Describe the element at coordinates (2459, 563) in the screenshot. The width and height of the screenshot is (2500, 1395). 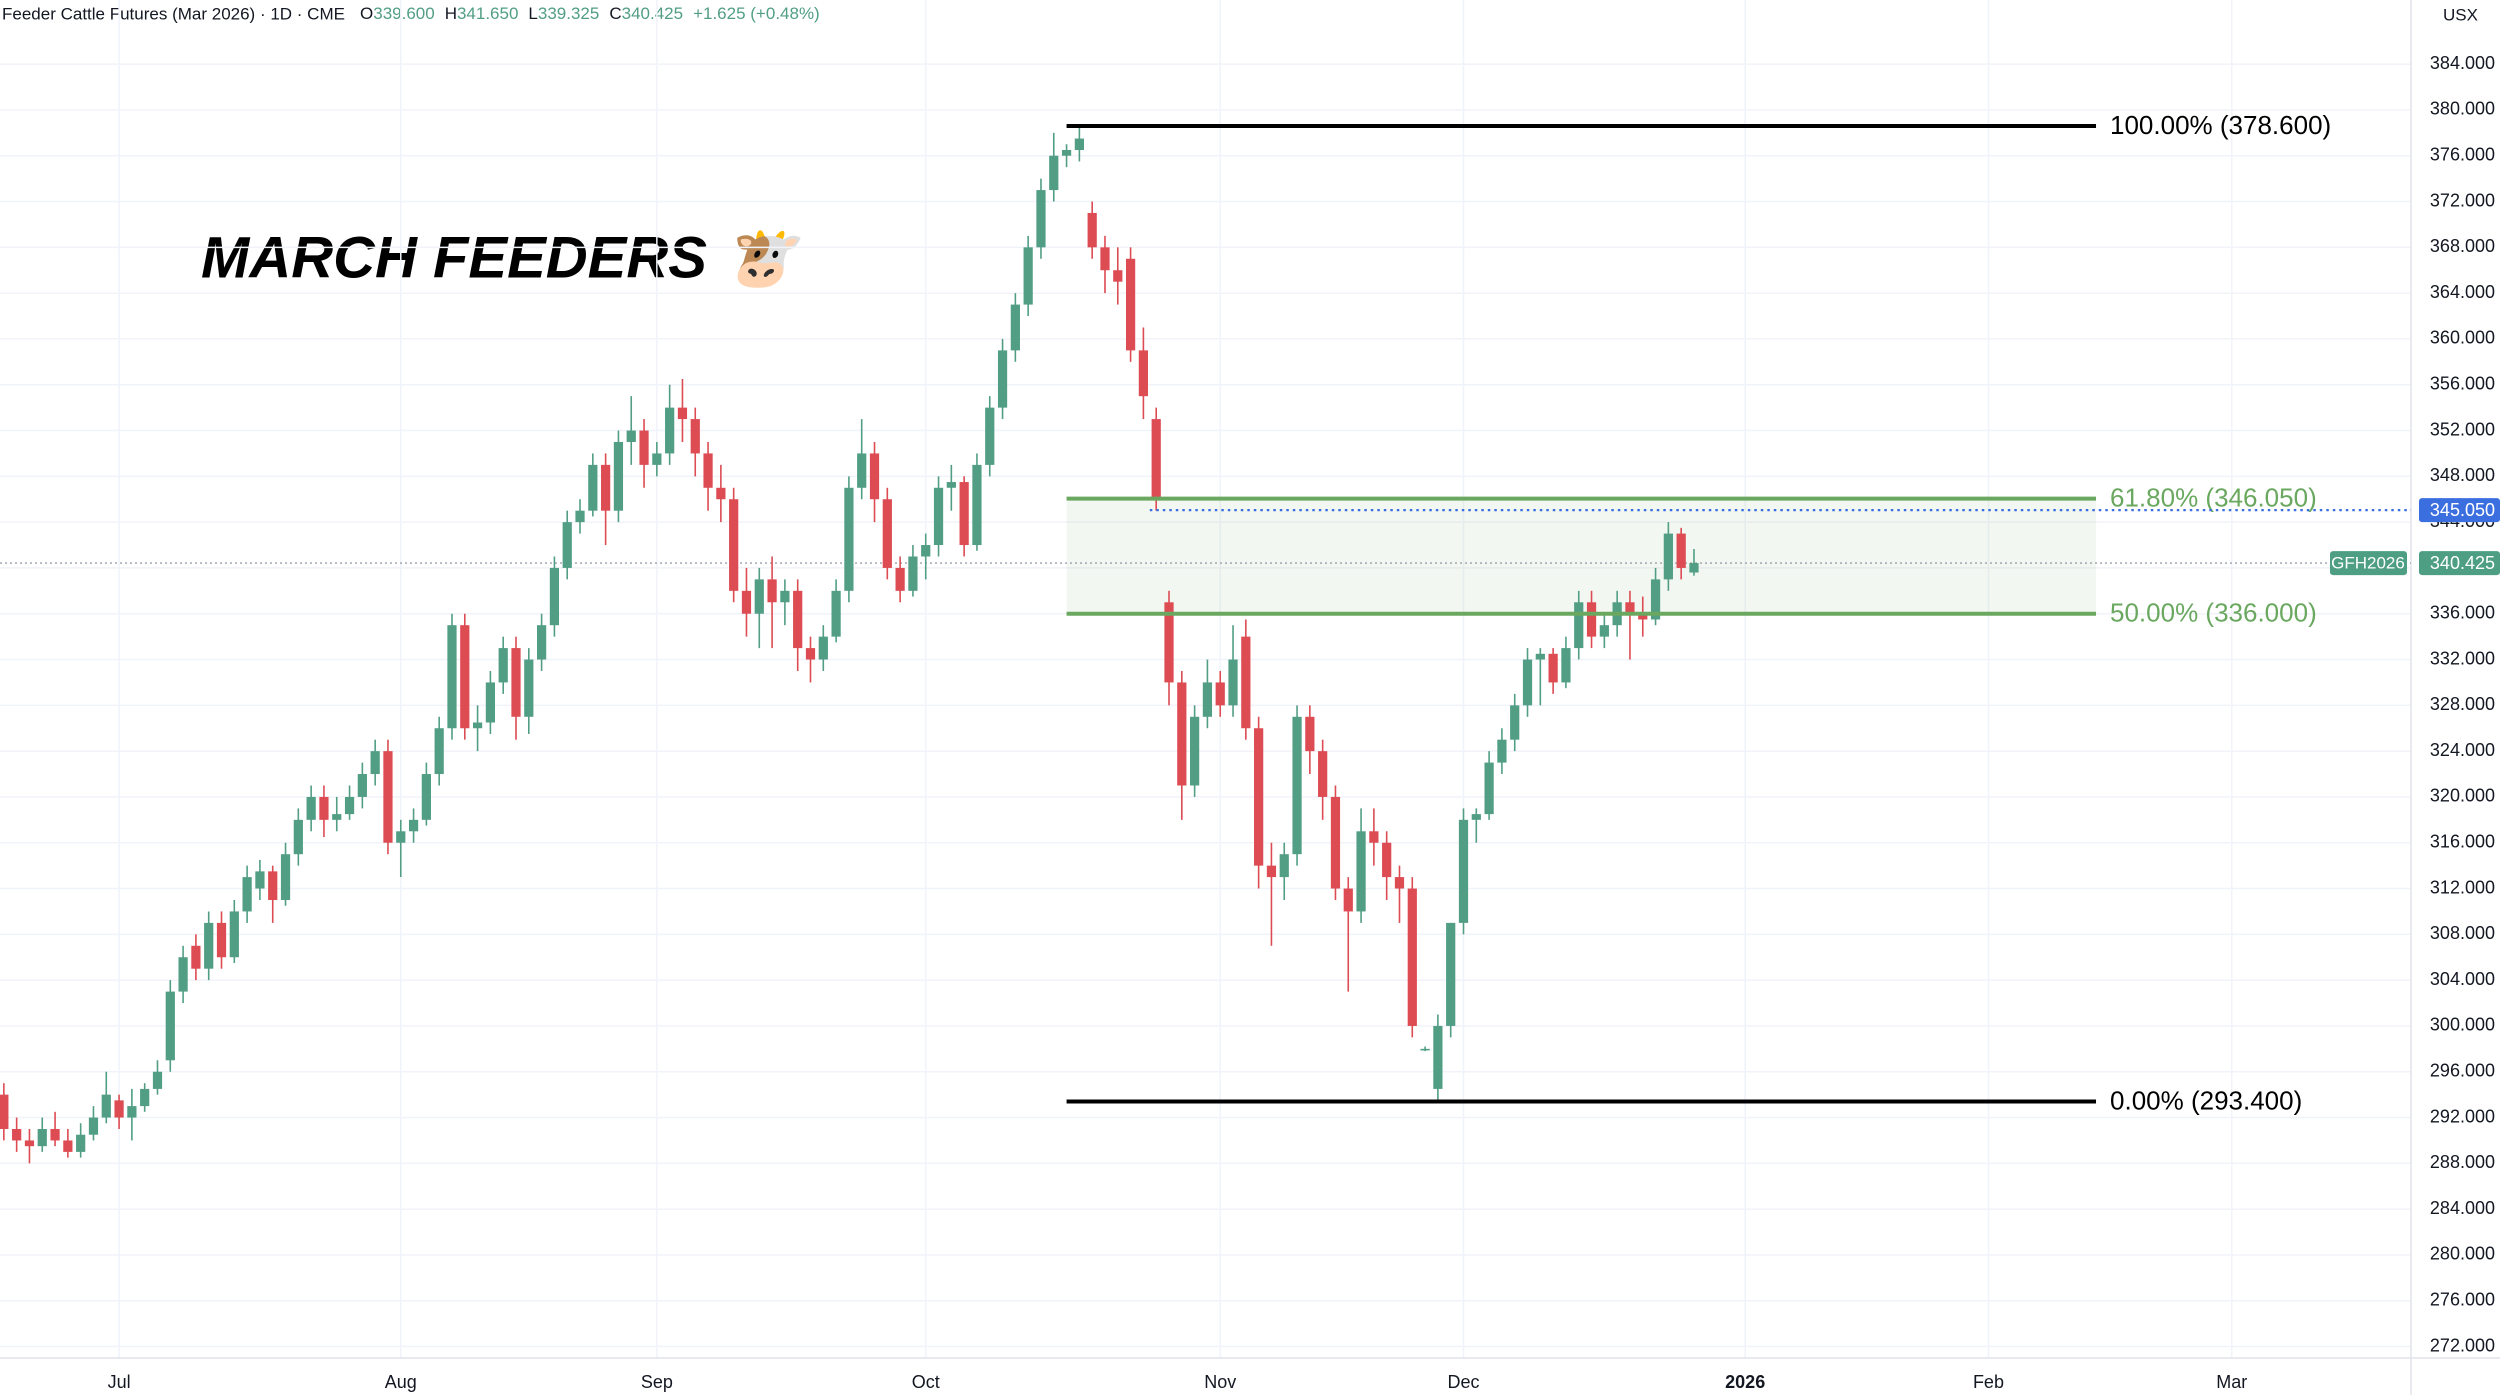
I see `last-price-box` at that location.